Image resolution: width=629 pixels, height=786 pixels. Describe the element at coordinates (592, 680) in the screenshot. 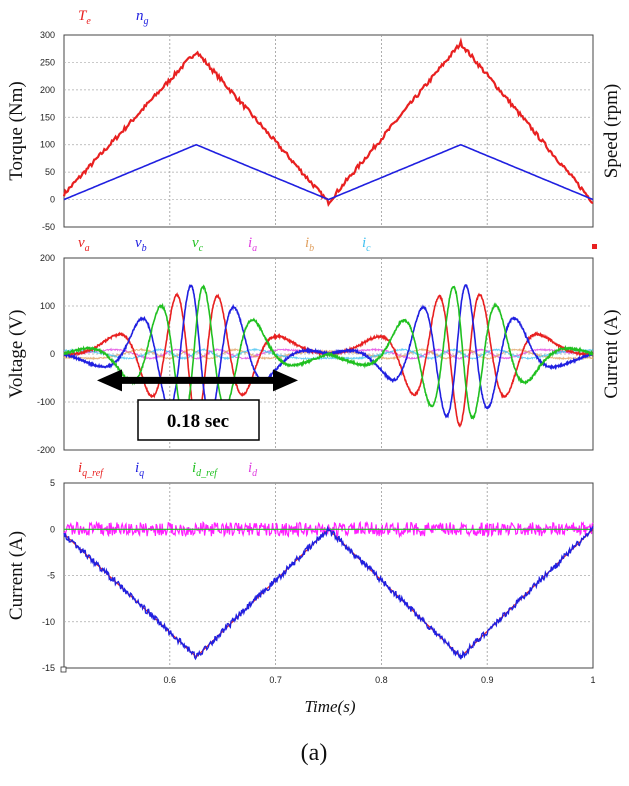

I see `x-tick-label: 1` at that location.